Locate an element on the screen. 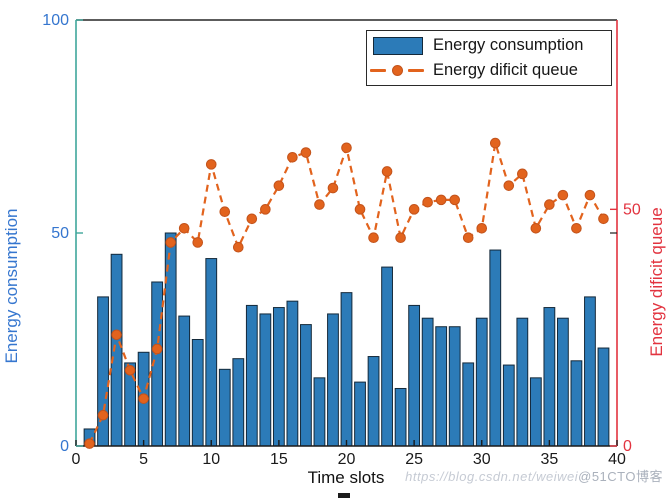  legend-swatch-bar is located at coordinates (398, 45).